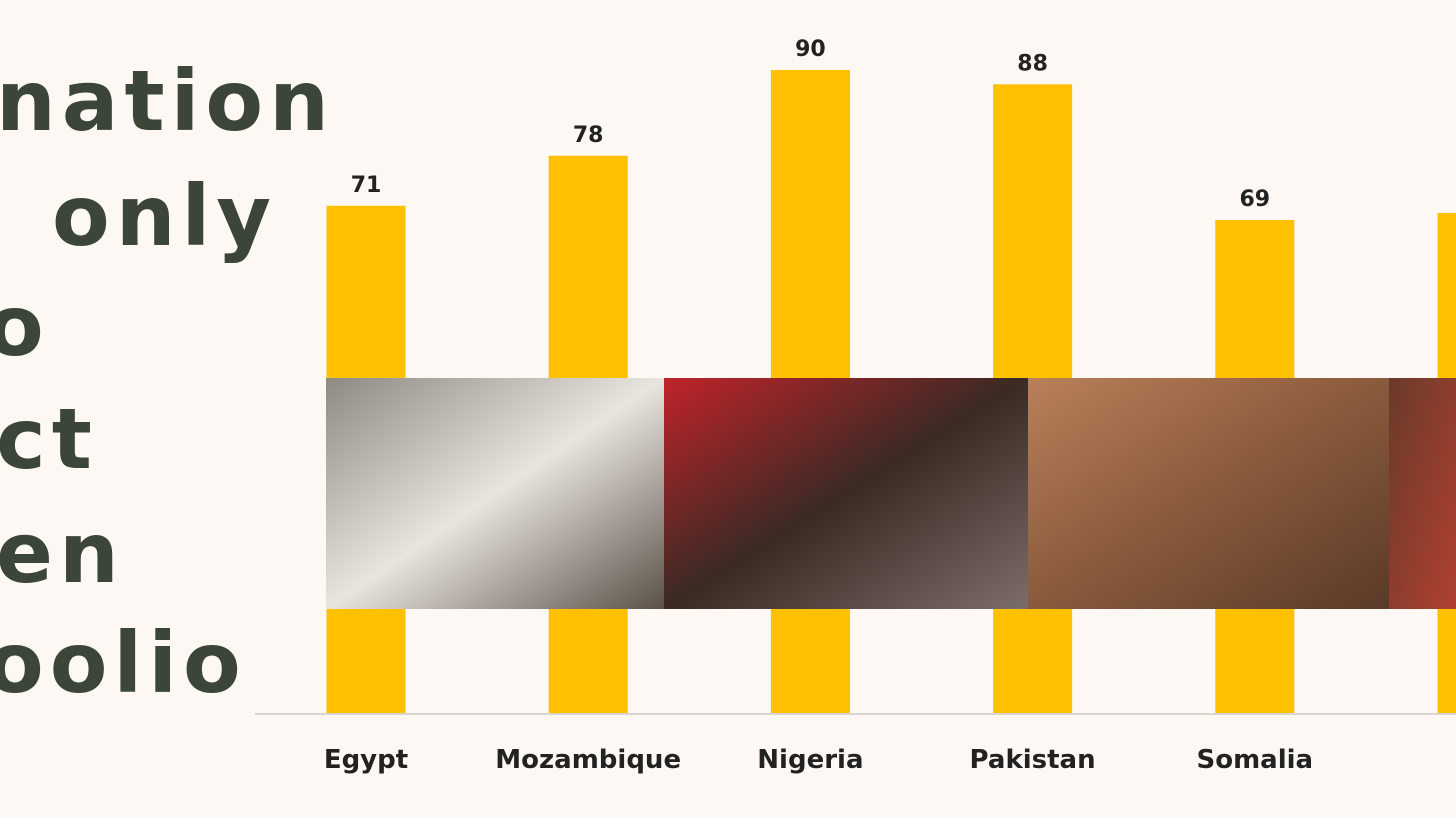  What do you see at coordinates (1032, 63) in the screenshot?
I see `value-label: 88` at bounding box center [1032, 63].